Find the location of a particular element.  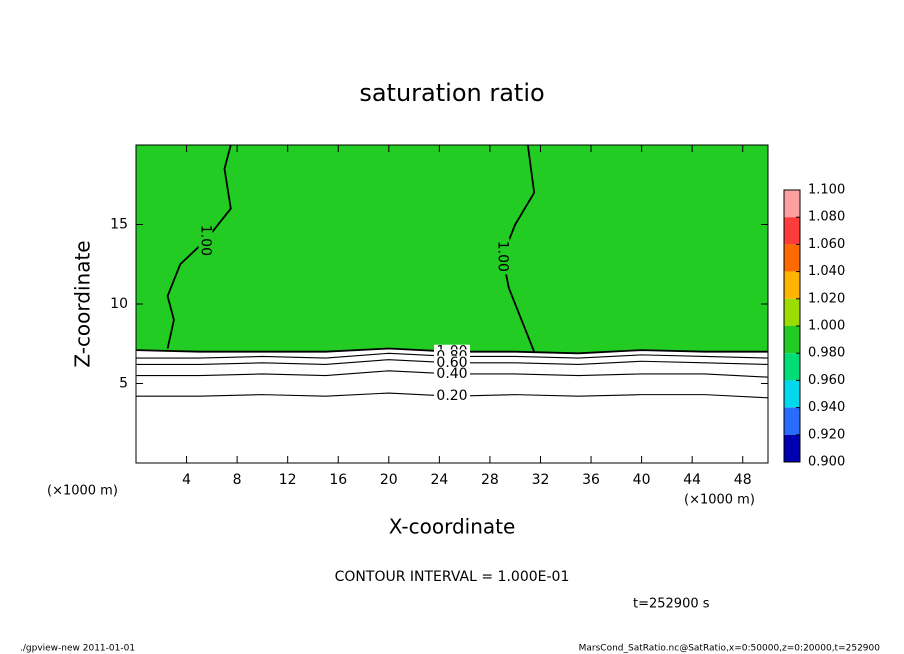

contour-line is located at coordinates (199, 246).